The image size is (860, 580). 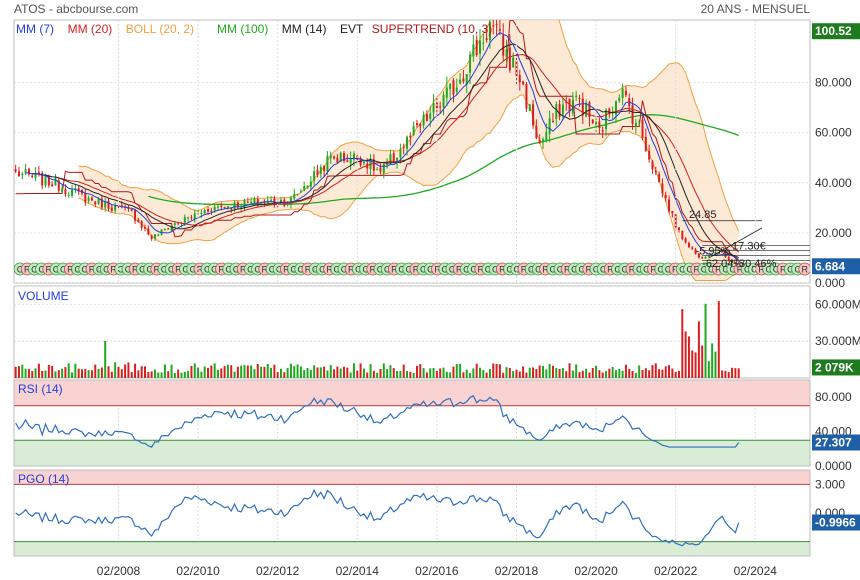 What do you see at coordinates (377, 421) in the screenshot?
I see `rsi-line` at bounding box center [377, 421].